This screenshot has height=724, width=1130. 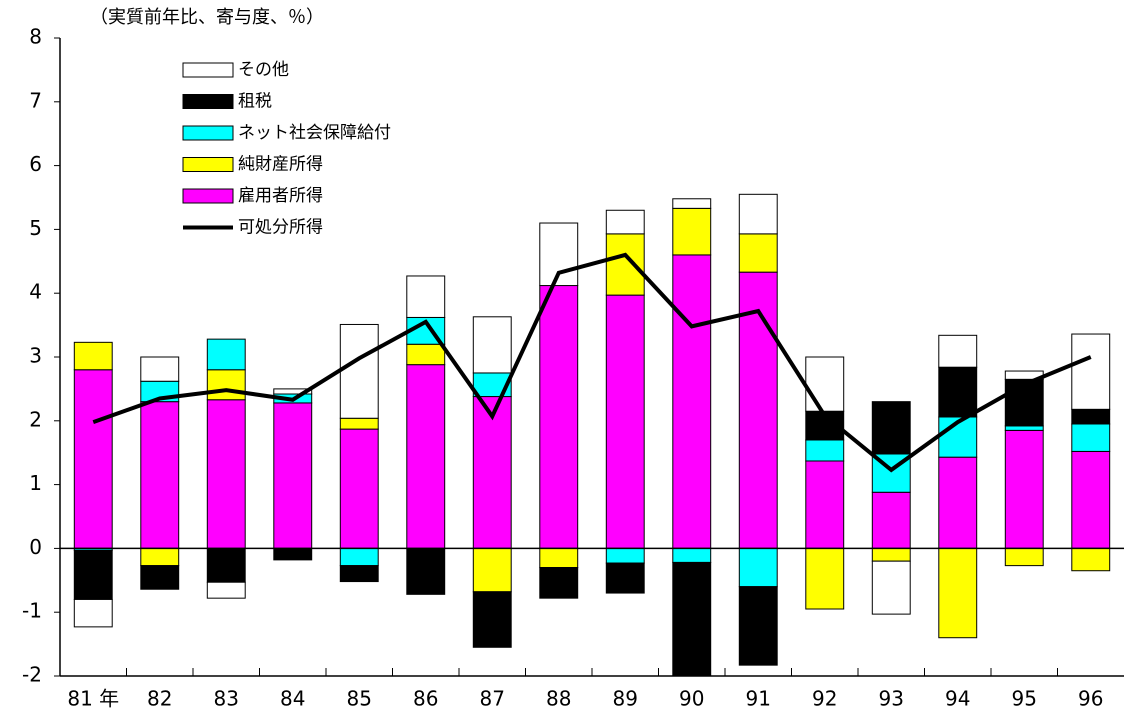 I want to click on x-tick-label: 89, so click(x=625, y=699).